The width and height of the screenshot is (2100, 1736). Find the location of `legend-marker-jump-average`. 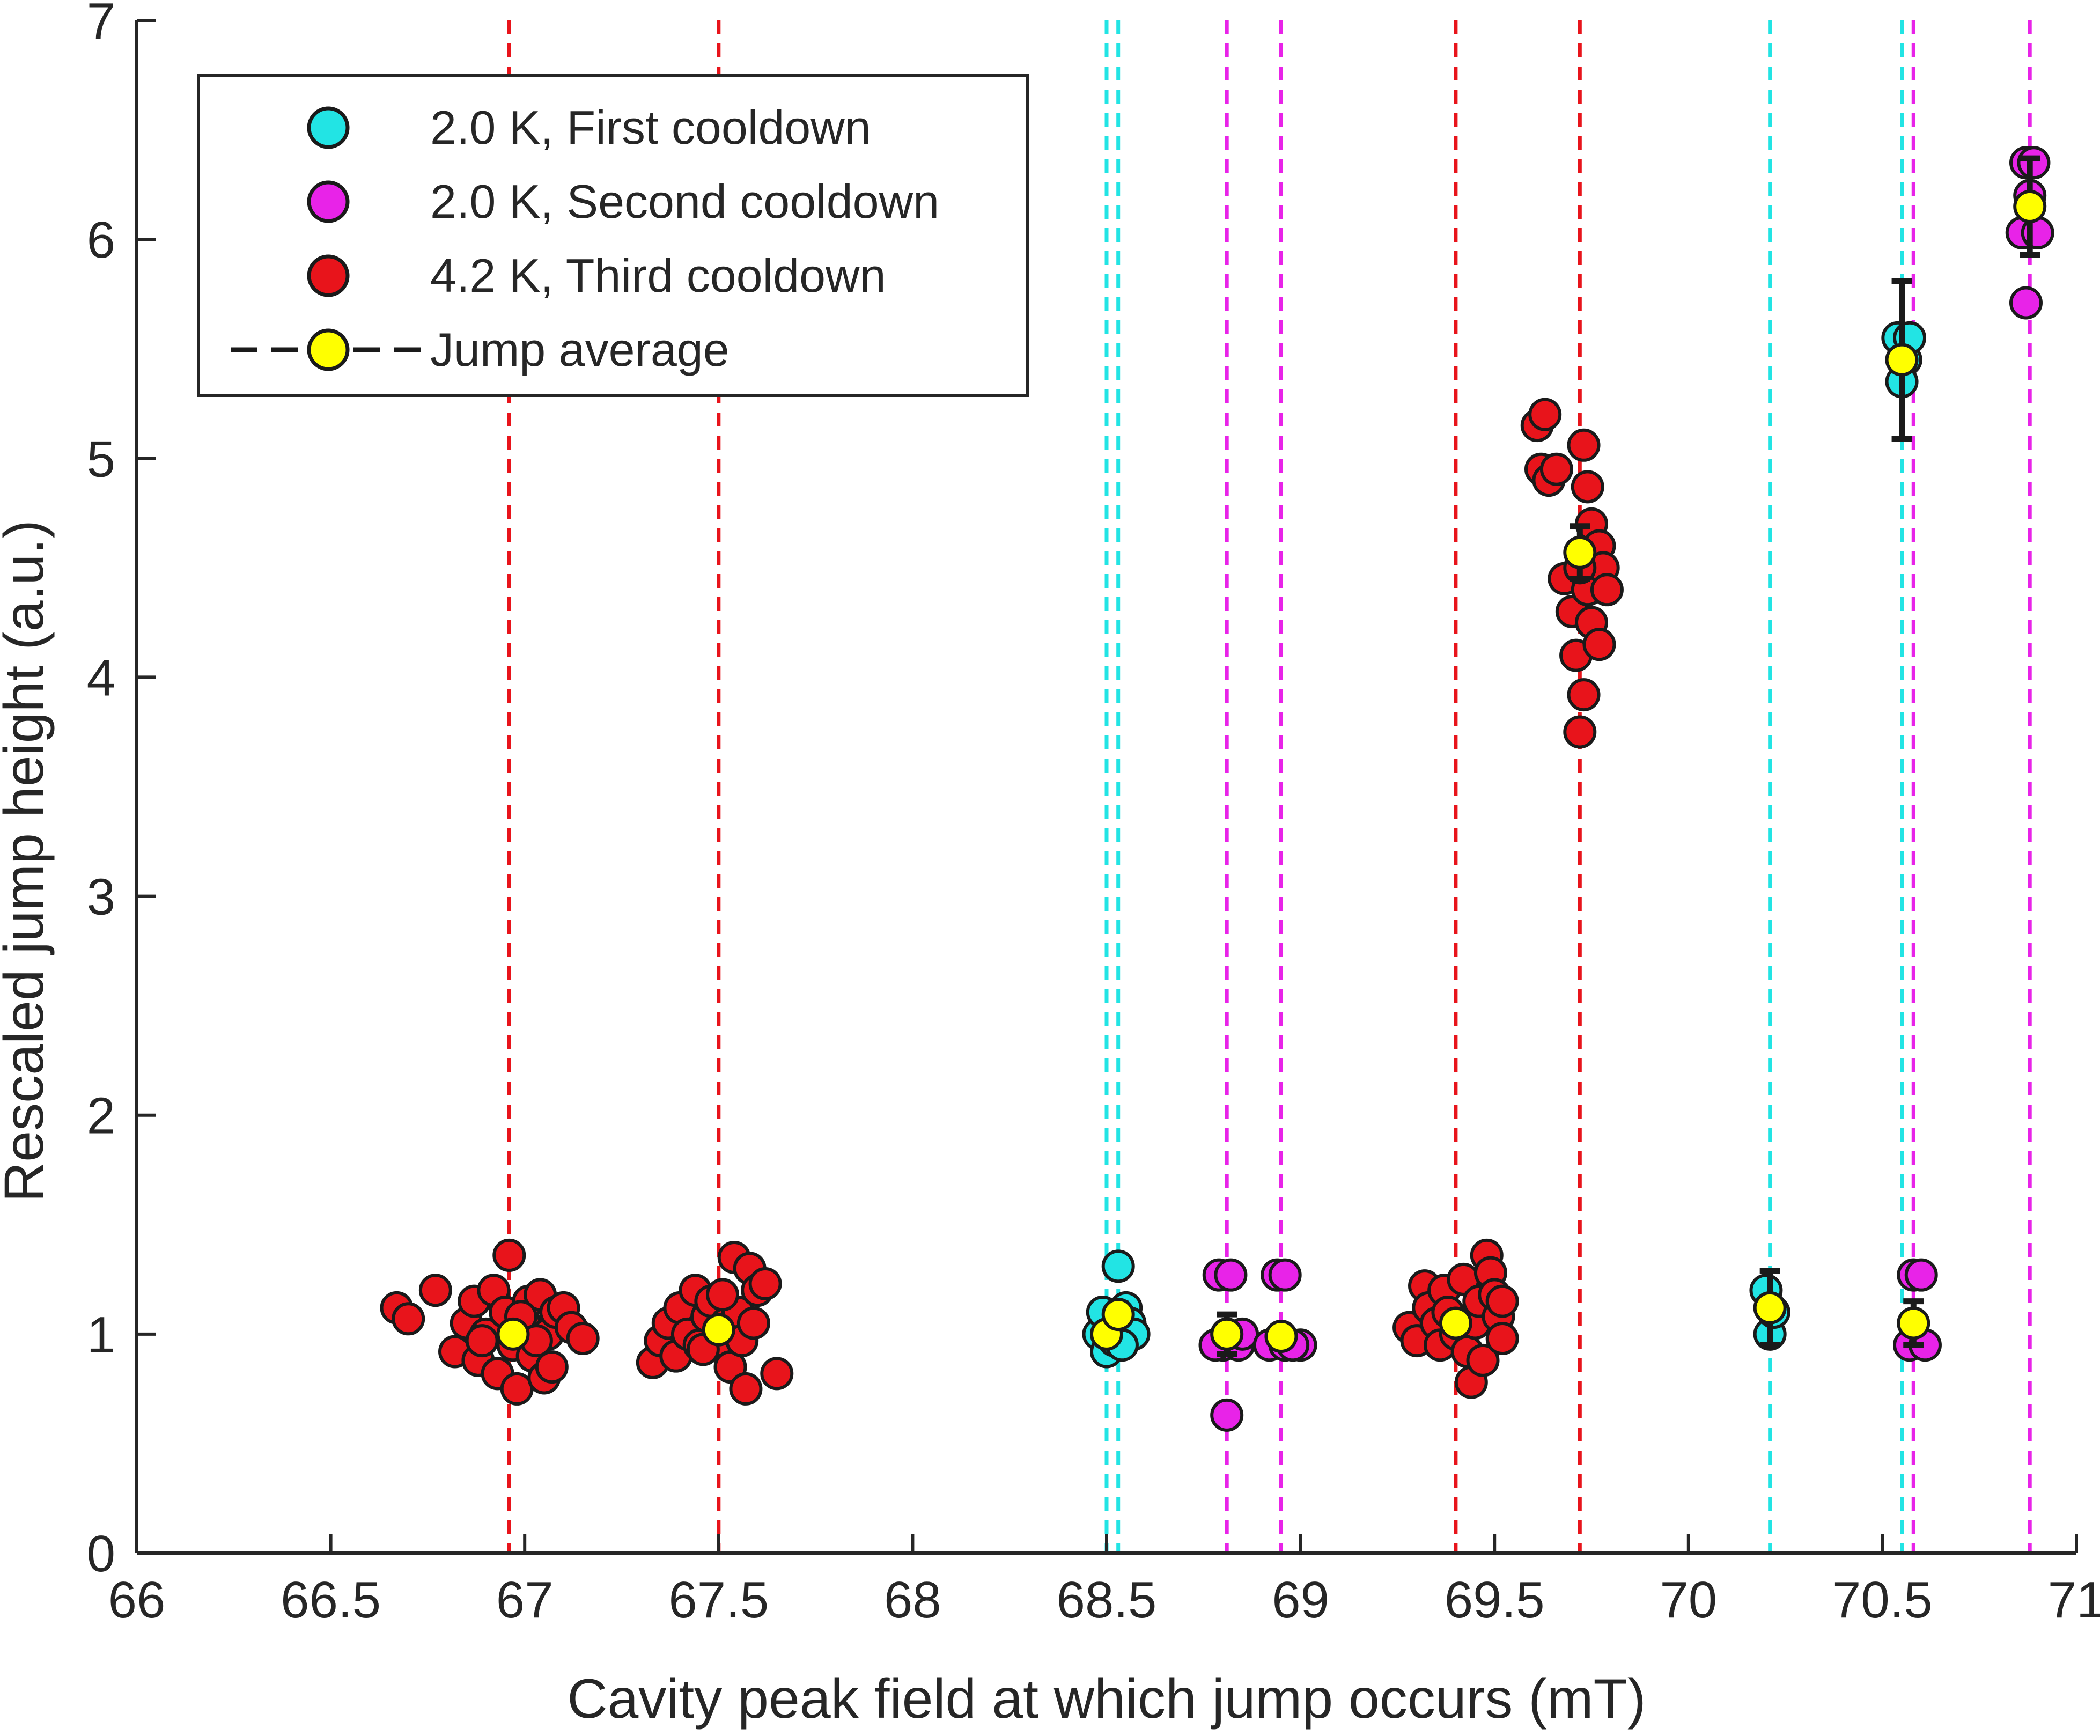

legend-marker-jump-average is located at coordinates (328, 349).